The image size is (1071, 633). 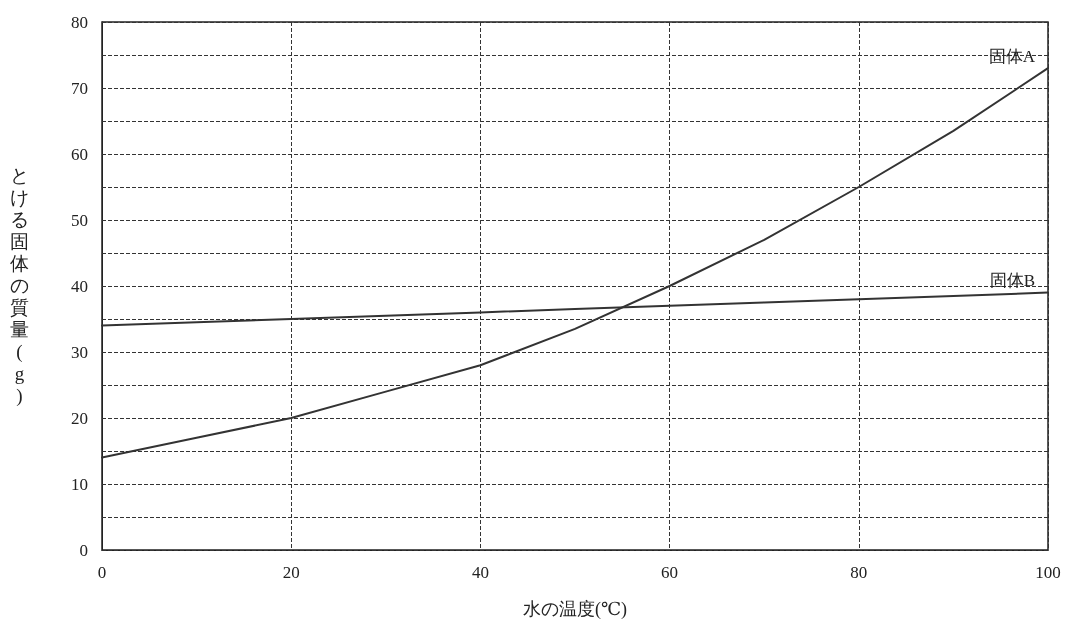 I want to click on x-tick-label: 0, so click(x=102, y=572).